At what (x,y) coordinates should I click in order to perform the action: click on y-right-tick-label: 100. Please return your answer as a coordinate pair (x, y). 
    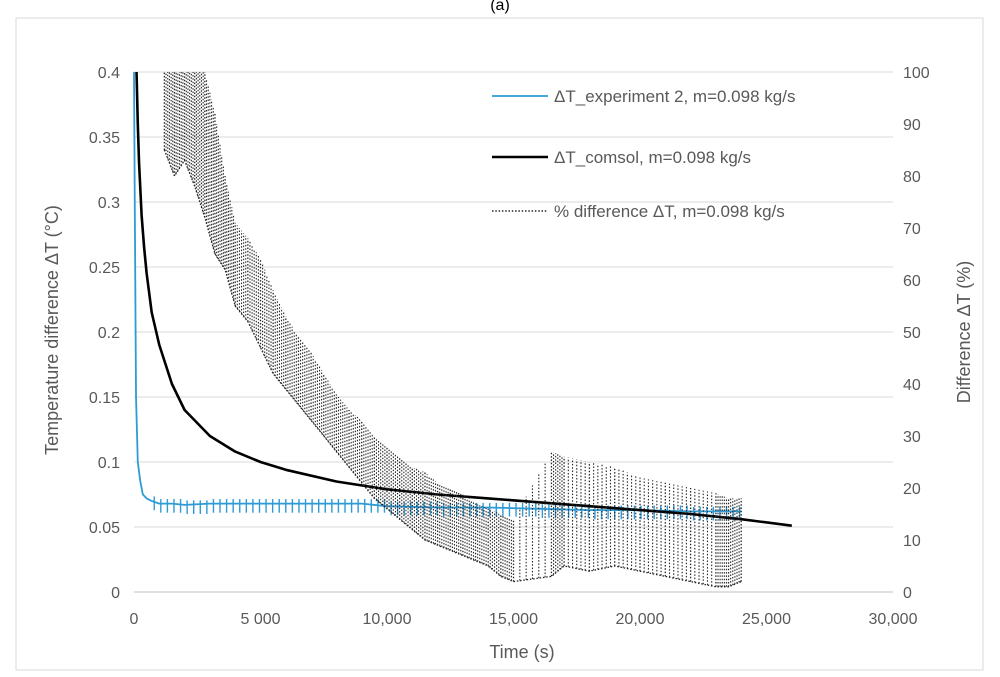
    Looking at the image, I should click on (916, 73).